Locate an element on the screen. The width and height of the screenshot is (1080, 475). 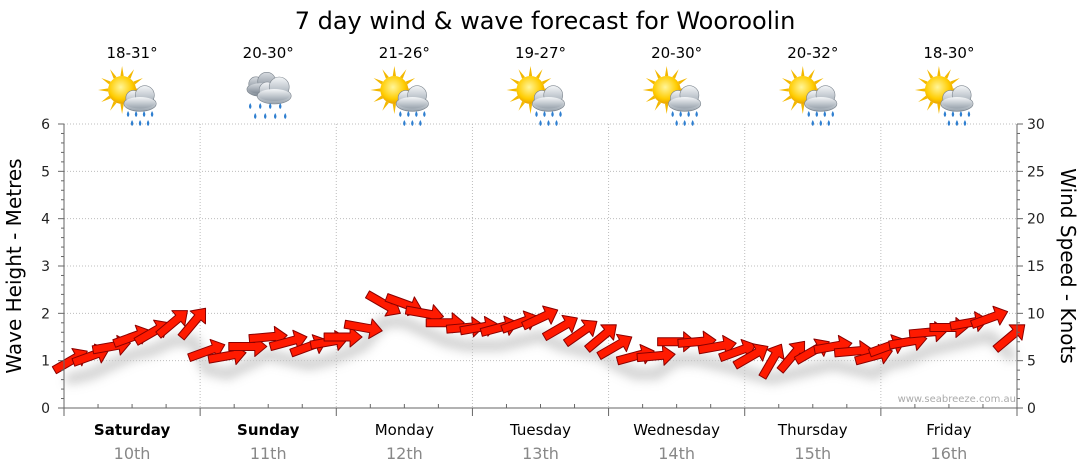
day-name: Thursday is located at coordinates (812, 430).